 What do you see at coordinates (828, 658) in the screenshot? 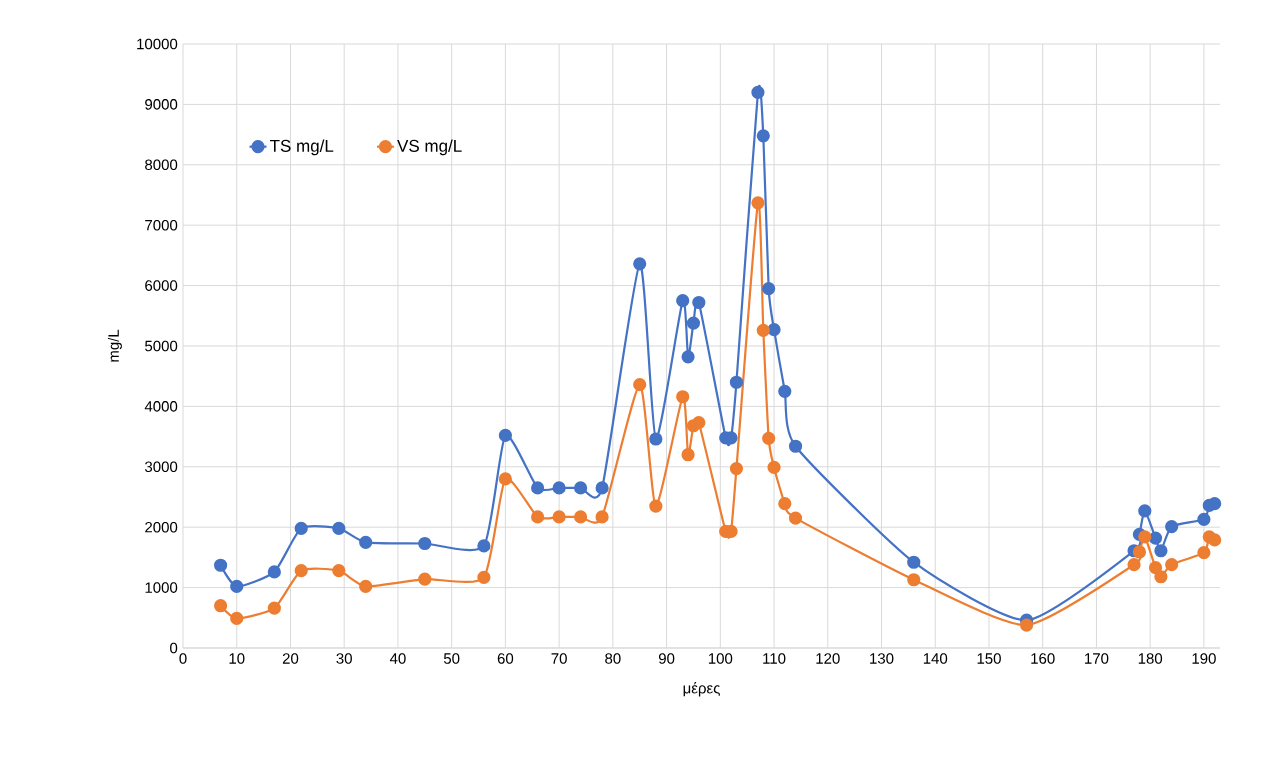
I see `x-tick-label: 120` at bounding box center [828, 658].